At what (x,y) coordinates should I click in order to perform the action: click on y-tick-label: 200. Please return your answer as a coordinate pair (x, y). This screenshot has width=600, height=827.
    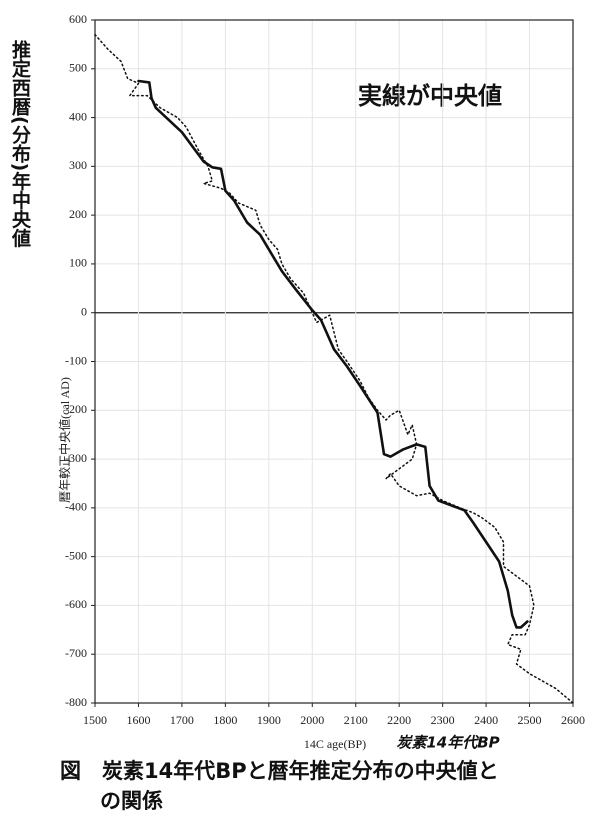
    Looking at the image, I should click on (78, 214).